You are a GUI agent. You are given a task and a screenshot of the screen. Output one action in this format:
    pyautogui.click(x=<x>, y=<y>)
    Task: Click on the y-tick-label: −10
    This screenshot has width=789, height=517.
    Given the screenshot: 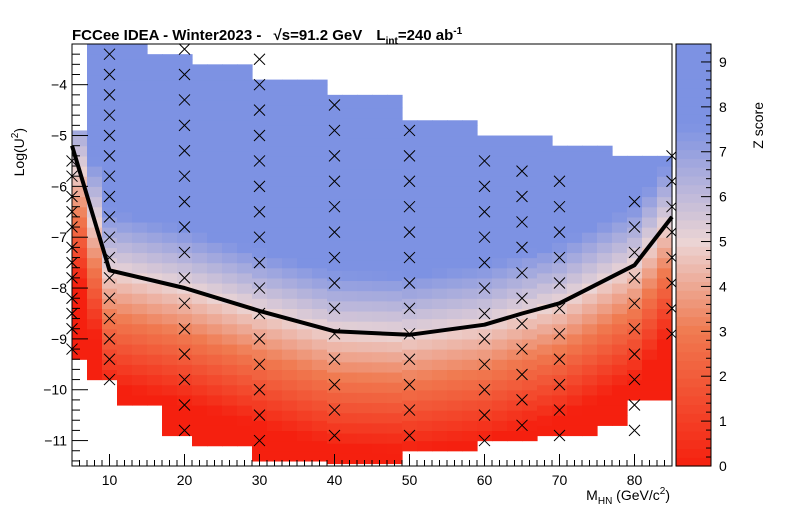 What is the action you would take?
    pyautogui.click(x=55, y=390)
    